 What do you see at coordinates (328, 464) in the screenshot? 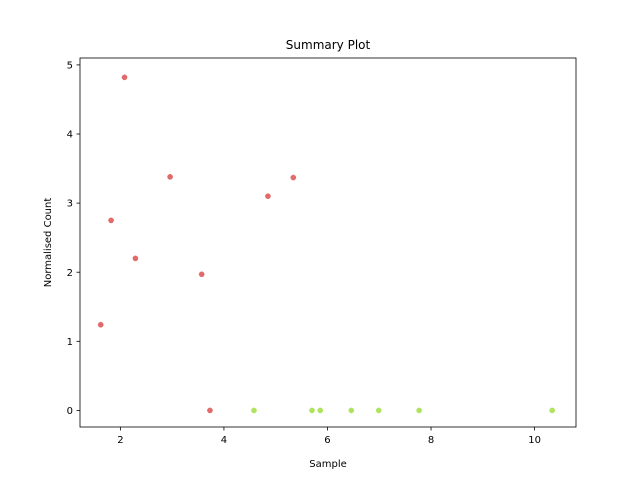
I see `x-axis-label: Sample` at bounding box center [328, 464].